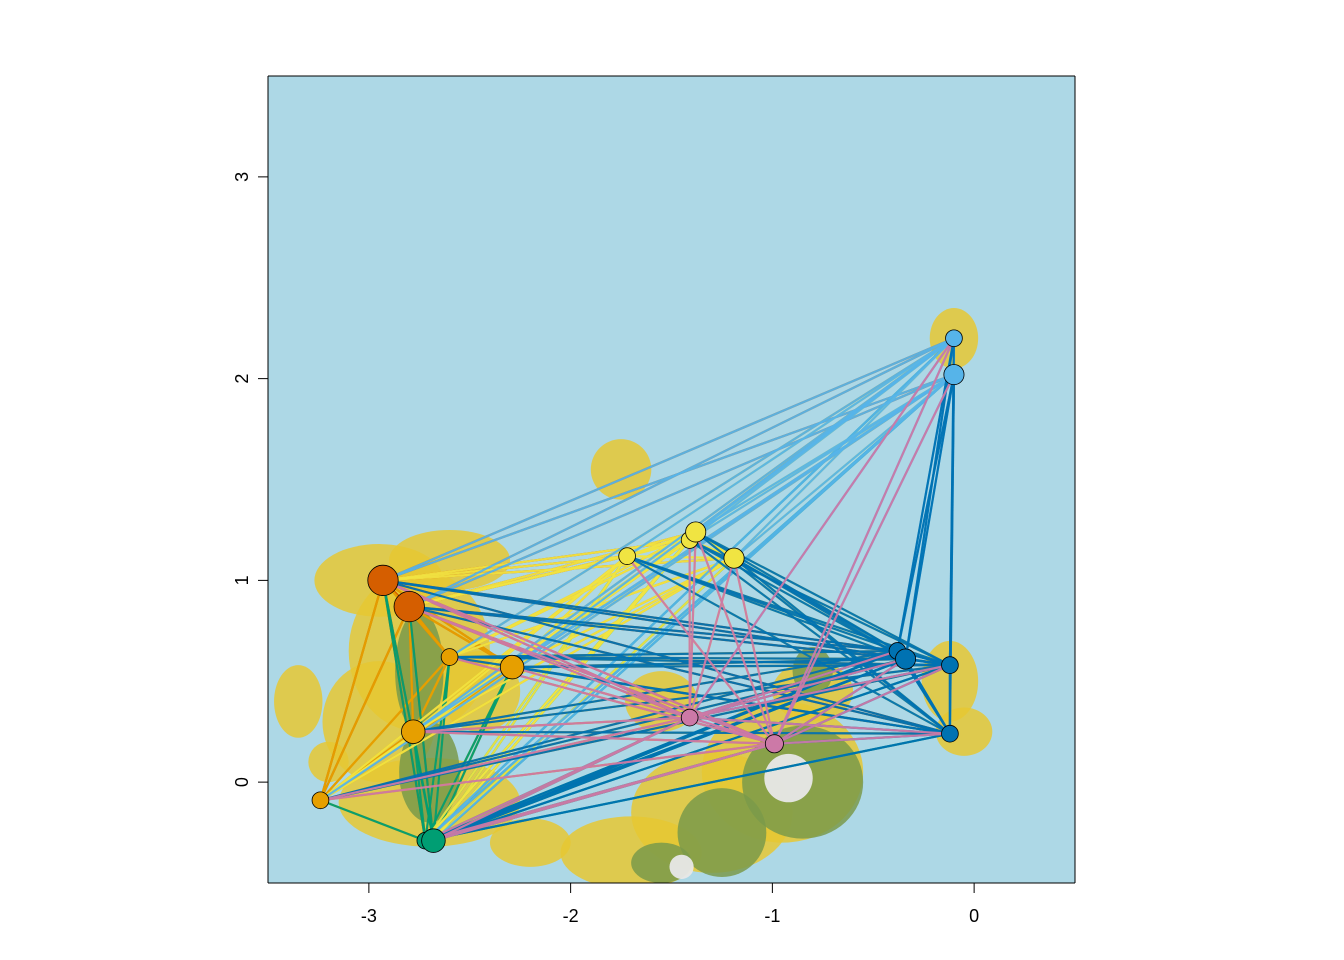  What do you see at coordinates (670, 904) in the screenshot?
I see `x-axis-ticks: -3 -2 -1 0` at bounding box center [670, 904].